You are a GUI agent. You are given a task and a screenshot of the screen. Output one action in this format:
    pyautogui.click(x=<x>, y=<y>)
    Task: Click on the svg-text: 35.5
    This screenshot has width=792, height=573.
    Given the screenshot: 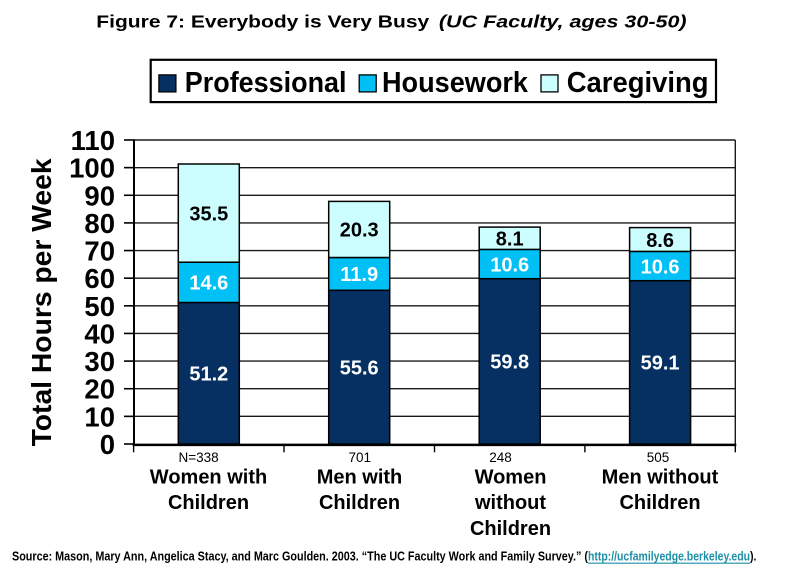 What is the action you would take?
    pyautogui.click(x=208, y=214)
    